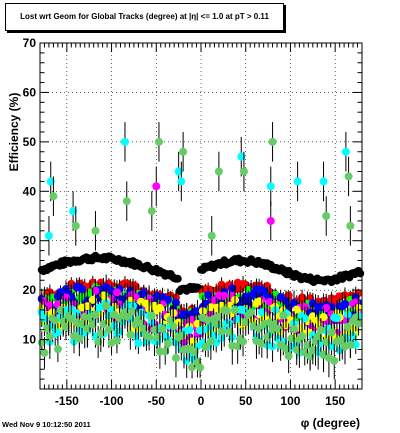 This screenshot has height=433, width=400. I want to click on x-axis-label: φ (degree), so click(330, 423).